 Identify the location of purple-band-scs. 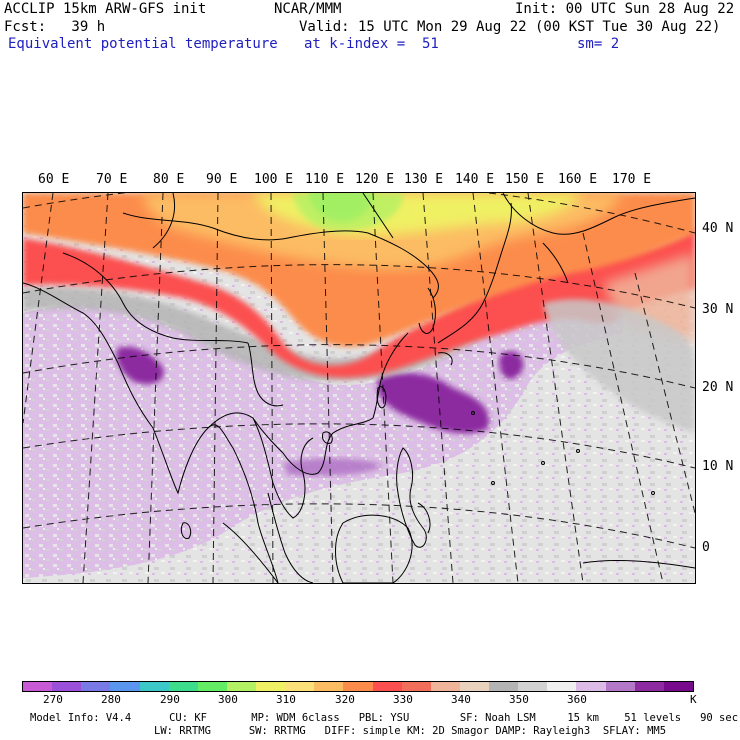
(333, 467).